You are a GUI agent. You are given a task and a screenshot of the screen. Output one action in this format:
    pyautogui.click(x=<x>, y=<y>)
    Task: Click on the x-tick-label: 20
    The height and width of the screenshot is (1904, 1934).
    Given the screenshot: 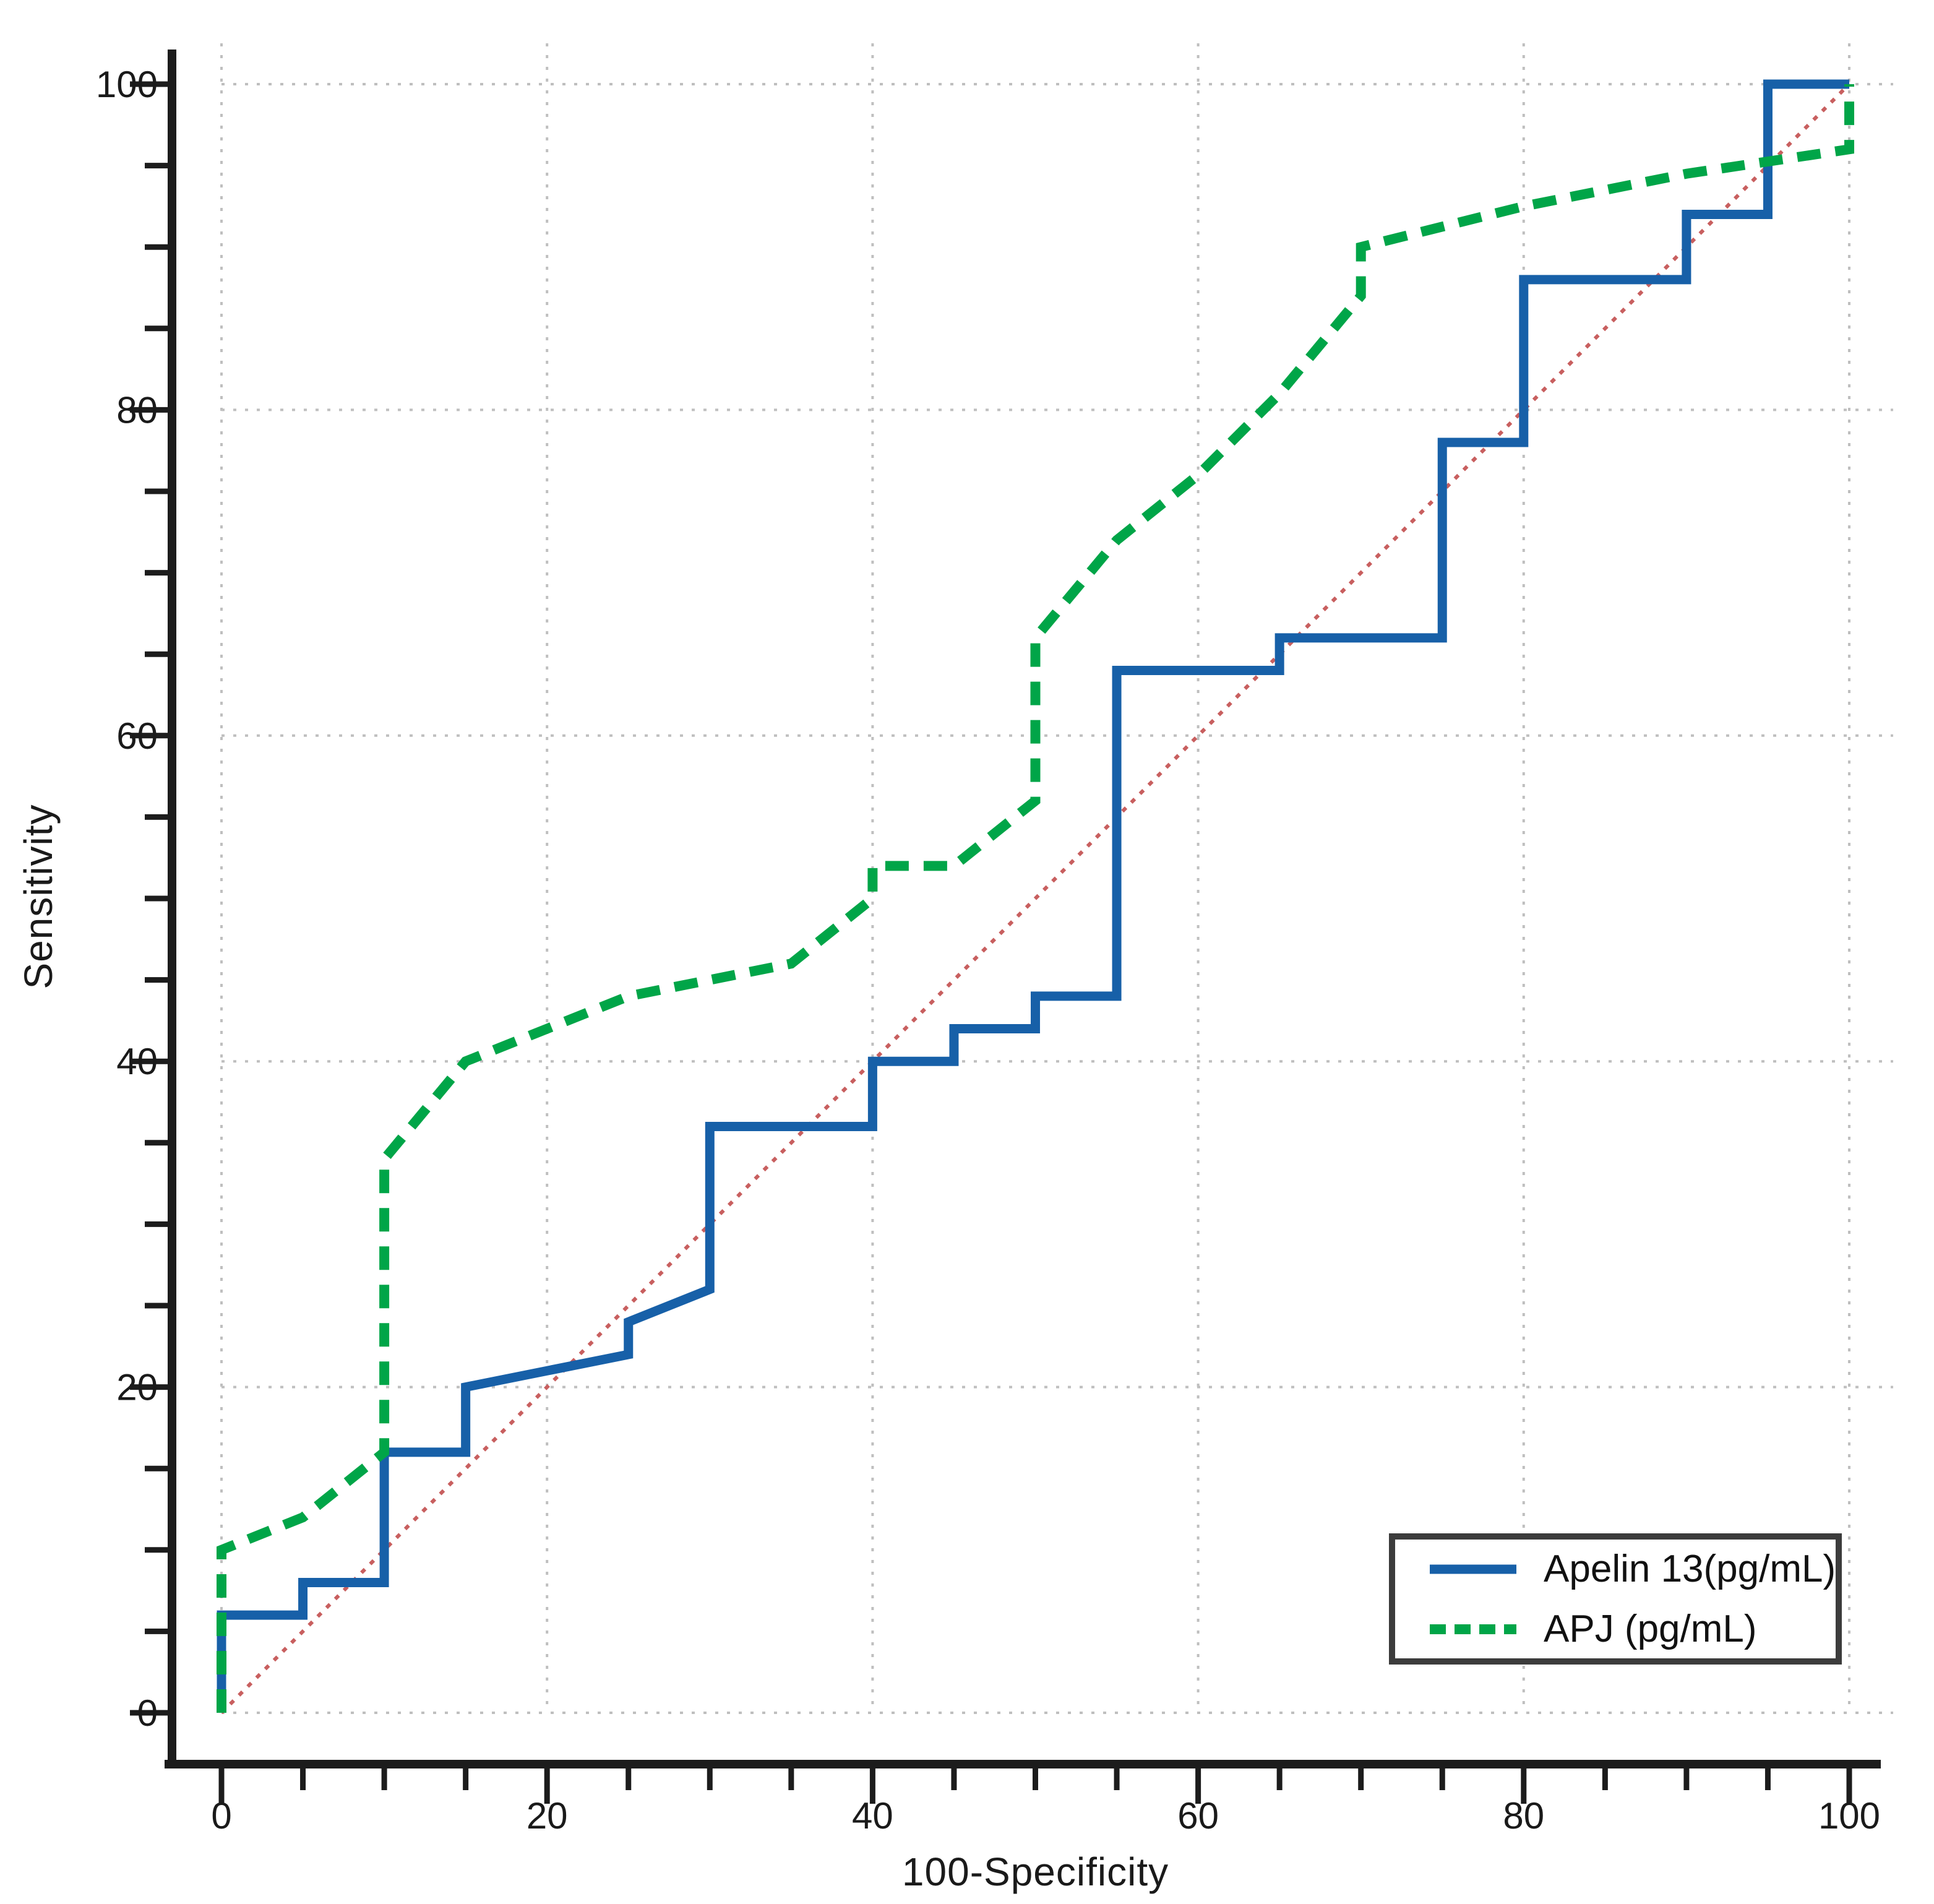 What is the action you would take?
    pyautogui.click(x=547, y=1816)
    